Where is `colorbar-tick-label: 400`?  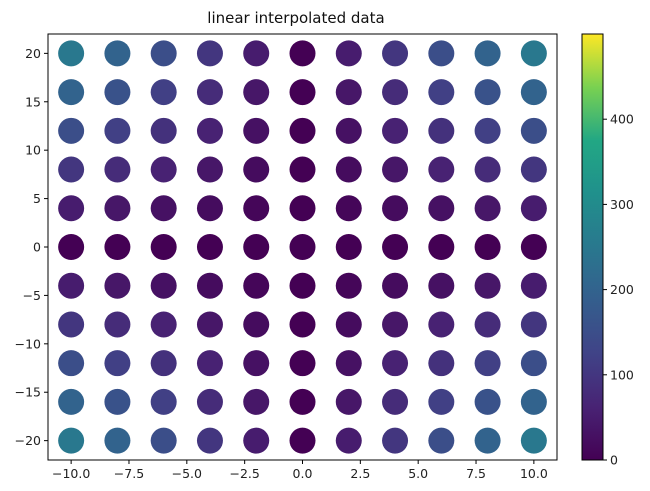
colorbar-tick-label: 400 is located at coordinates (622, 119).